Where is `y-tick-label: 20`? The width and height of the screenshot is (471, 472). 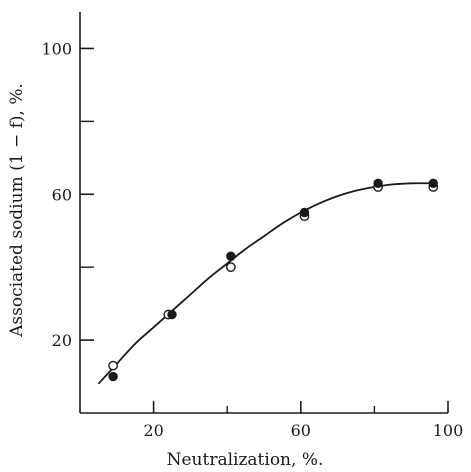 y-tick-label: 20 is located at coordinates (62, 340).